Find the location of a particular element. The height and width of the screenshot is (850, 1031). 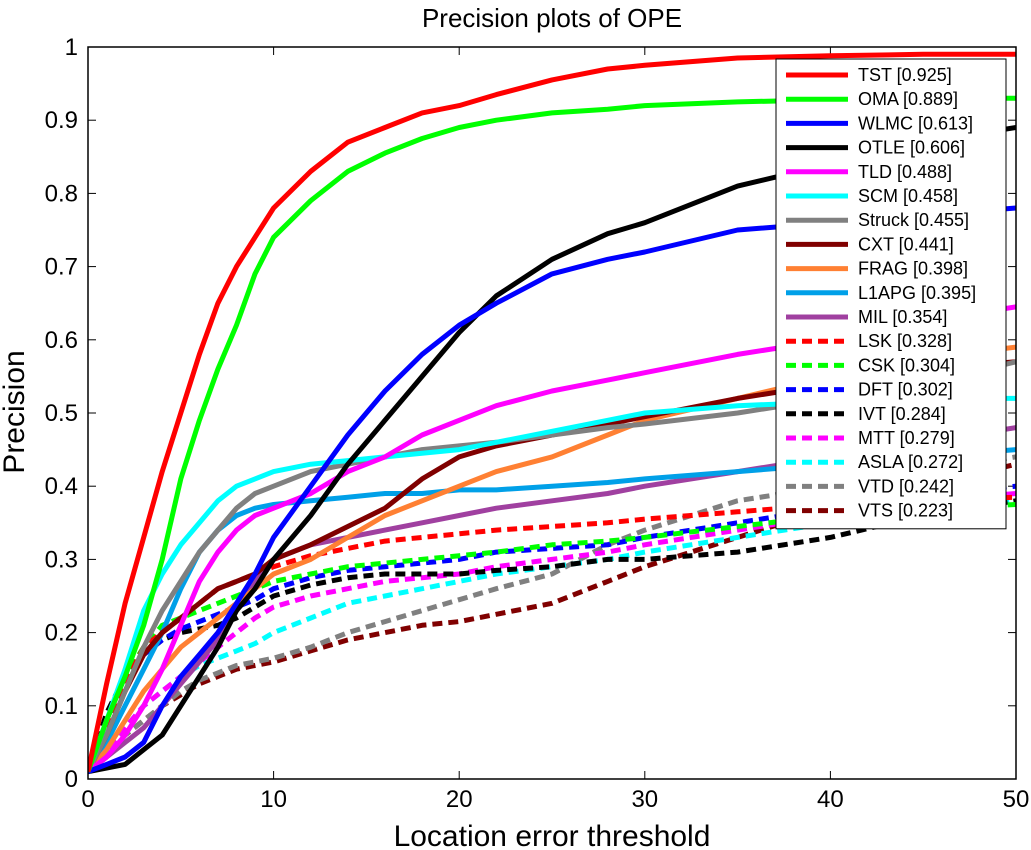

y-tick-label: 0.8 is located at coordinates (61, 193).